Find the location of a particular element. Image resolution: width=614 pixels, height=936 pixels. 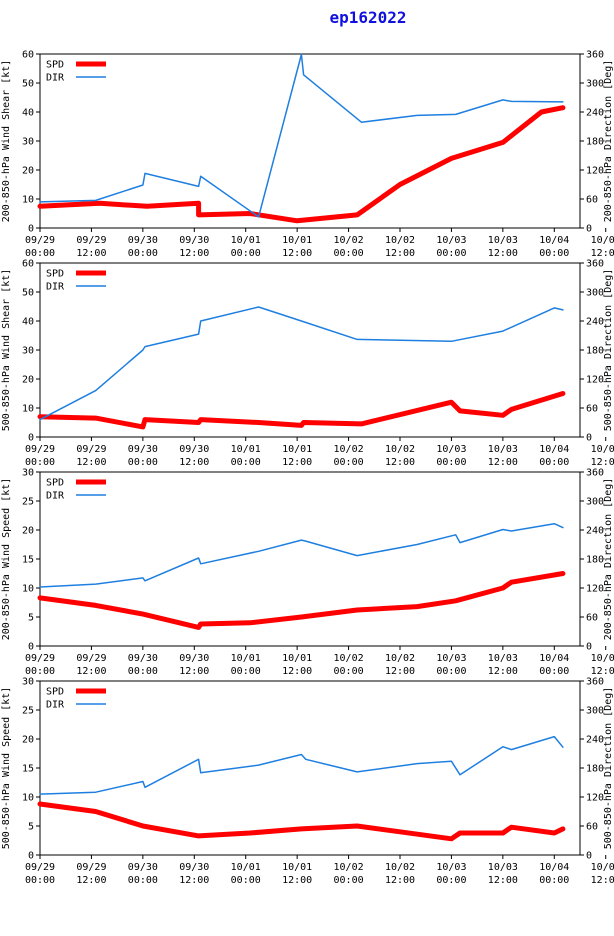

y-axis-label-left: 500-850-hPa Wind Shear [kt] is located at coordinates (6, 350).